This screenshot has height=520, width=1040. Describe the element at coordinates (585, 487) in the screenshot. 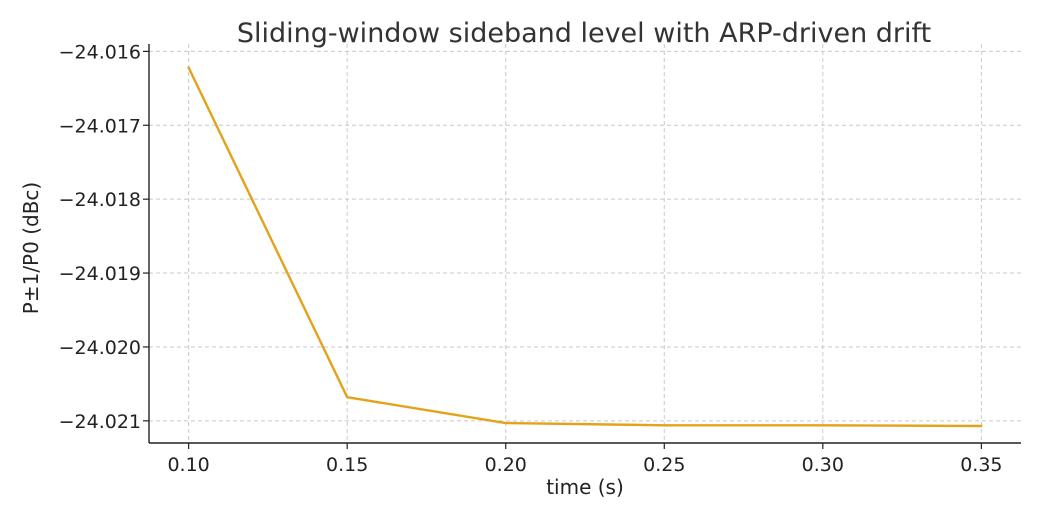

I see `x-axis-label: time (s)` at that location.